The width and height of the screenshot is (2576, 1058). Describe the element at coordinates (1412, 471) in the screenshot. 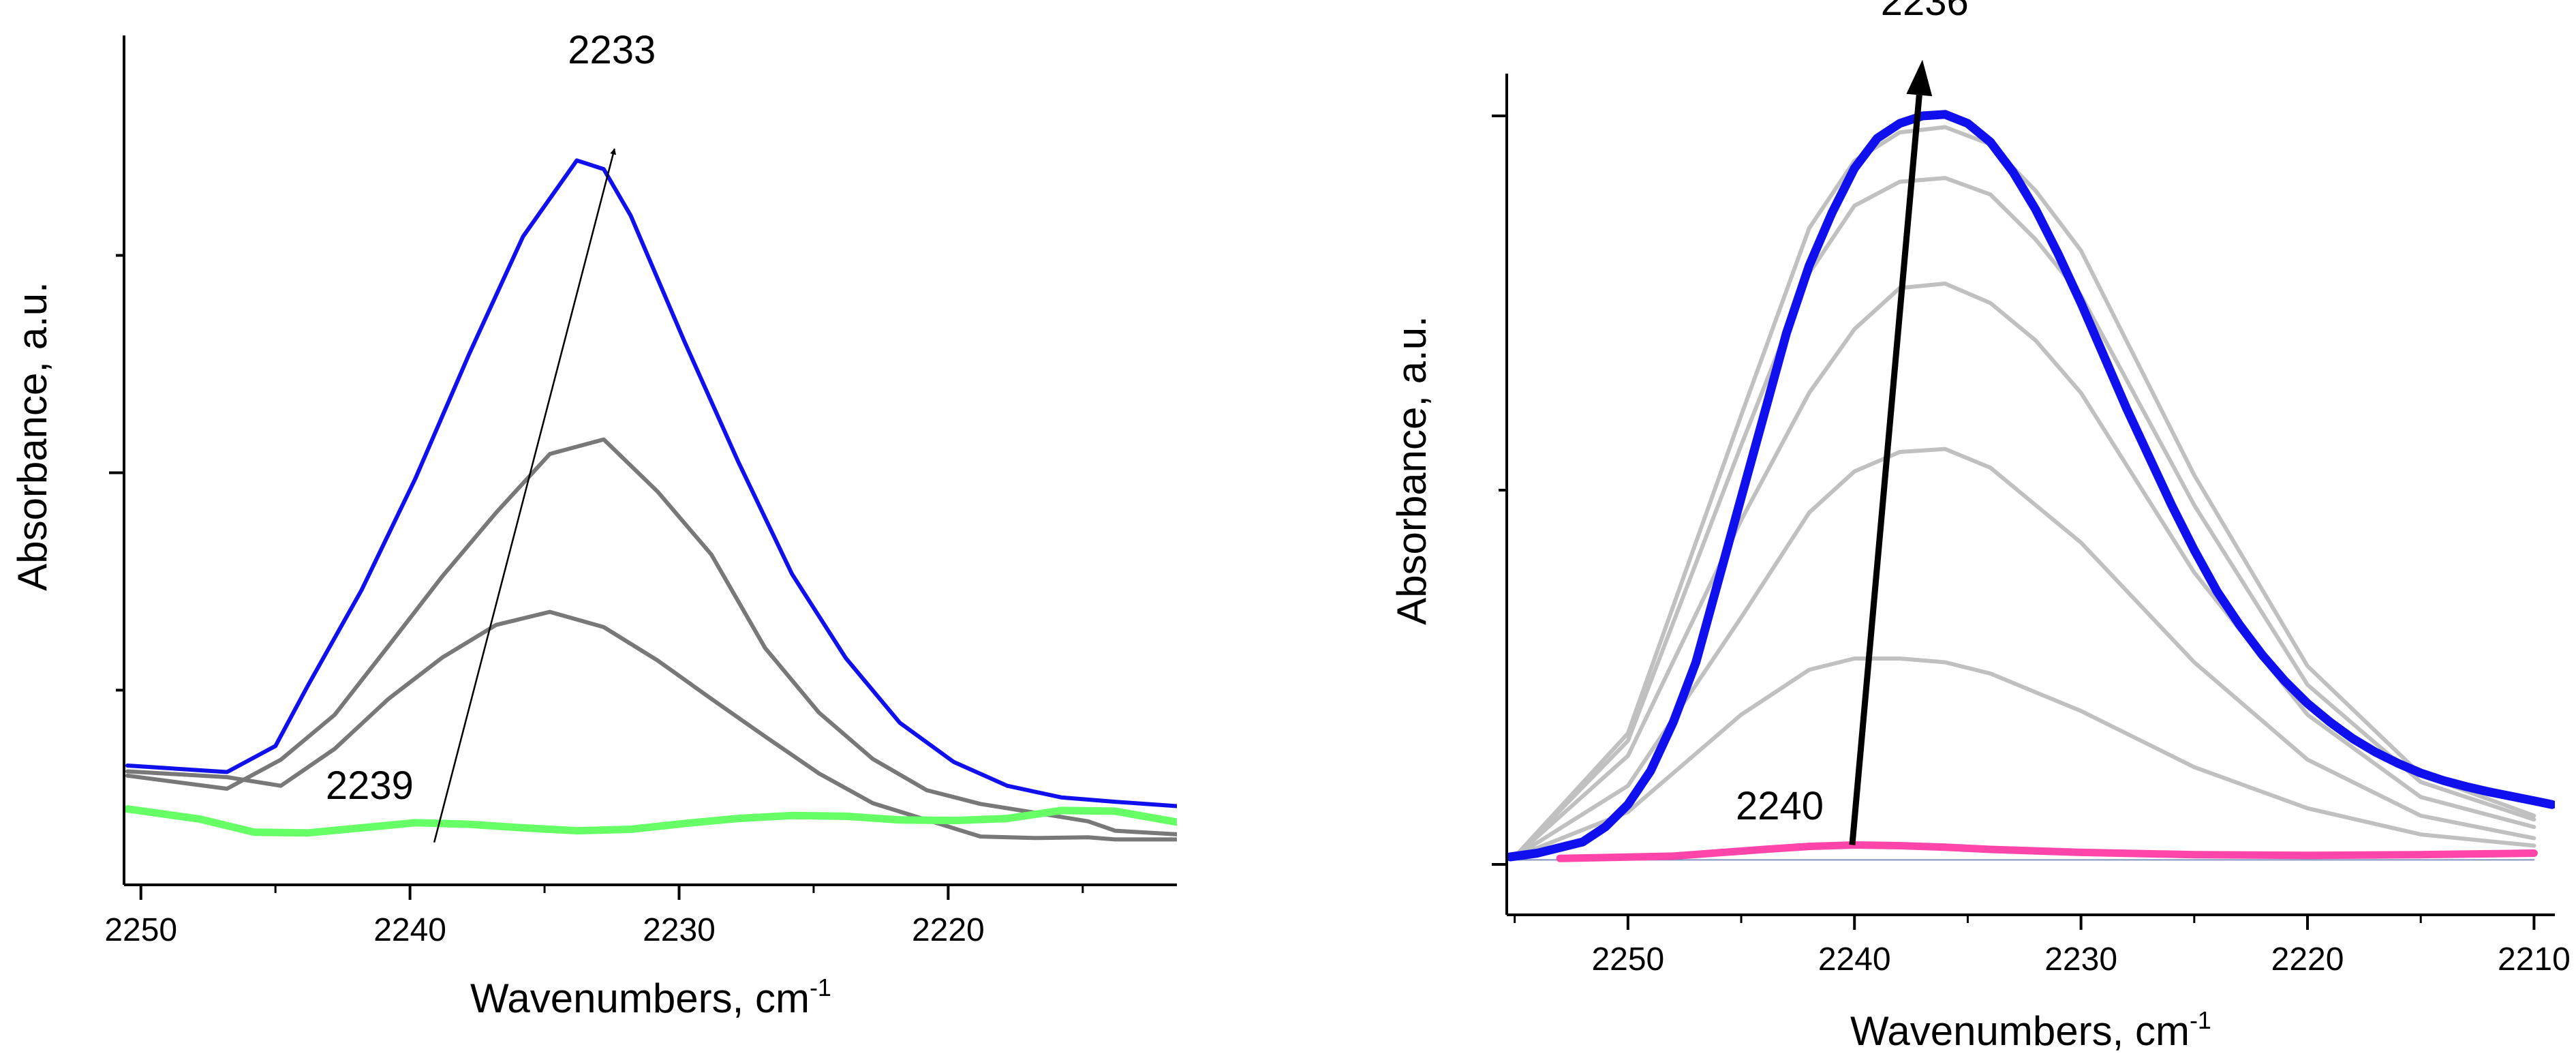

I see `right-y-axis-title: Absorbance, a.u.` at that location.